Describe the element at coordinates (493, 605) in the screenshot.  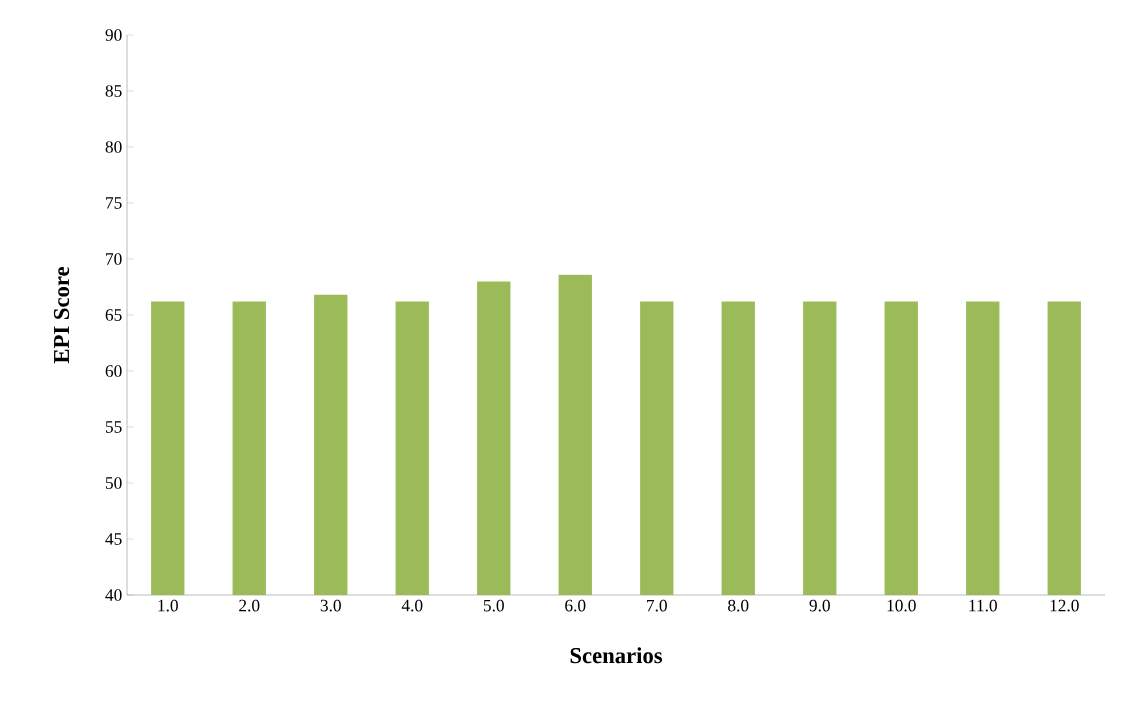
I see `x-tick-label: 5.0` at that location.